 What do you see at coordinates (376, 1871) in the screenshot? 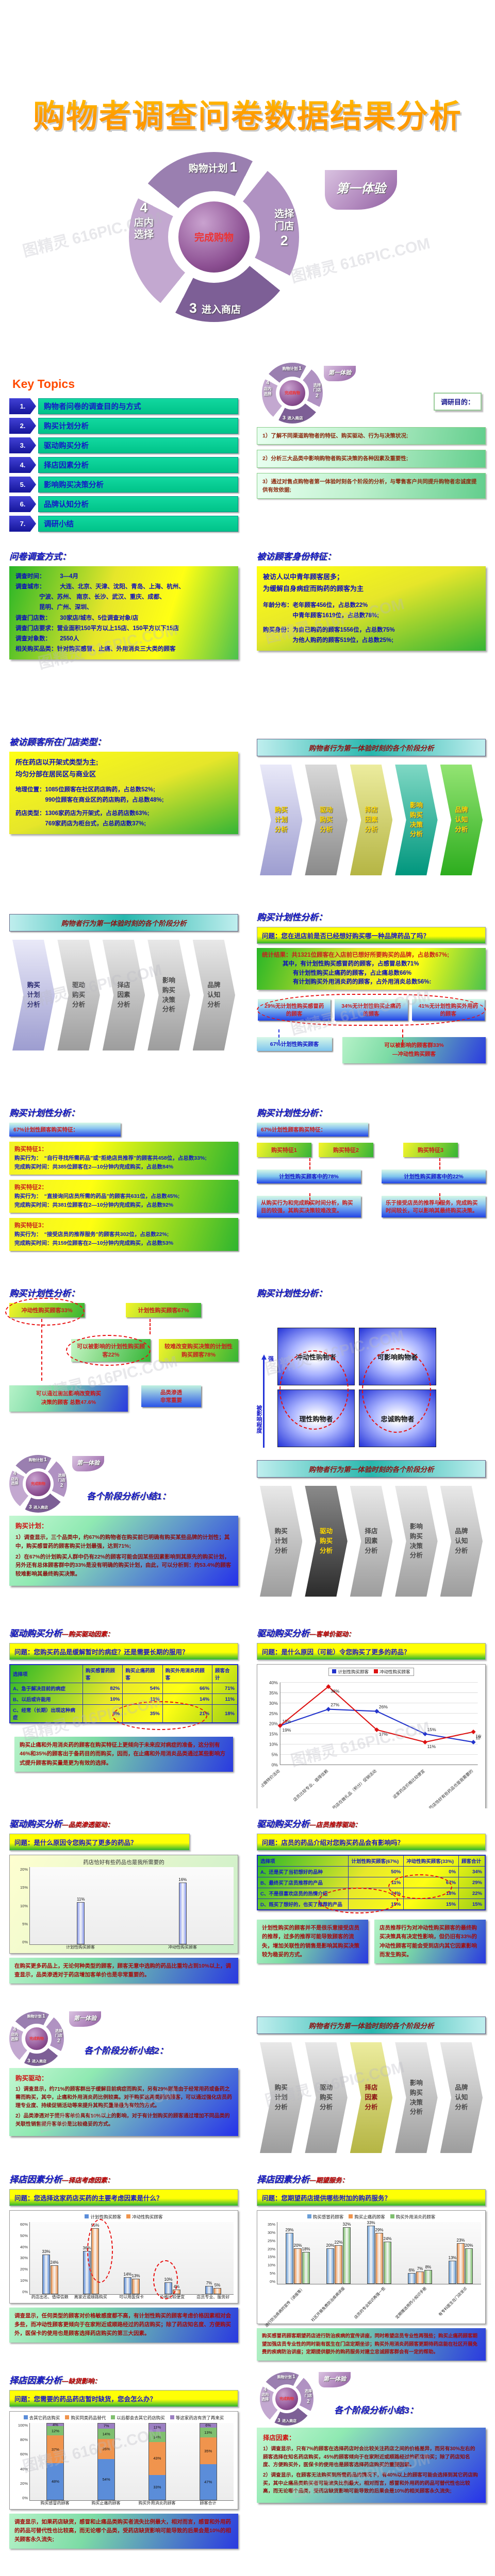
I see `cell-value: 50%` at bounding box center [376, 1871].